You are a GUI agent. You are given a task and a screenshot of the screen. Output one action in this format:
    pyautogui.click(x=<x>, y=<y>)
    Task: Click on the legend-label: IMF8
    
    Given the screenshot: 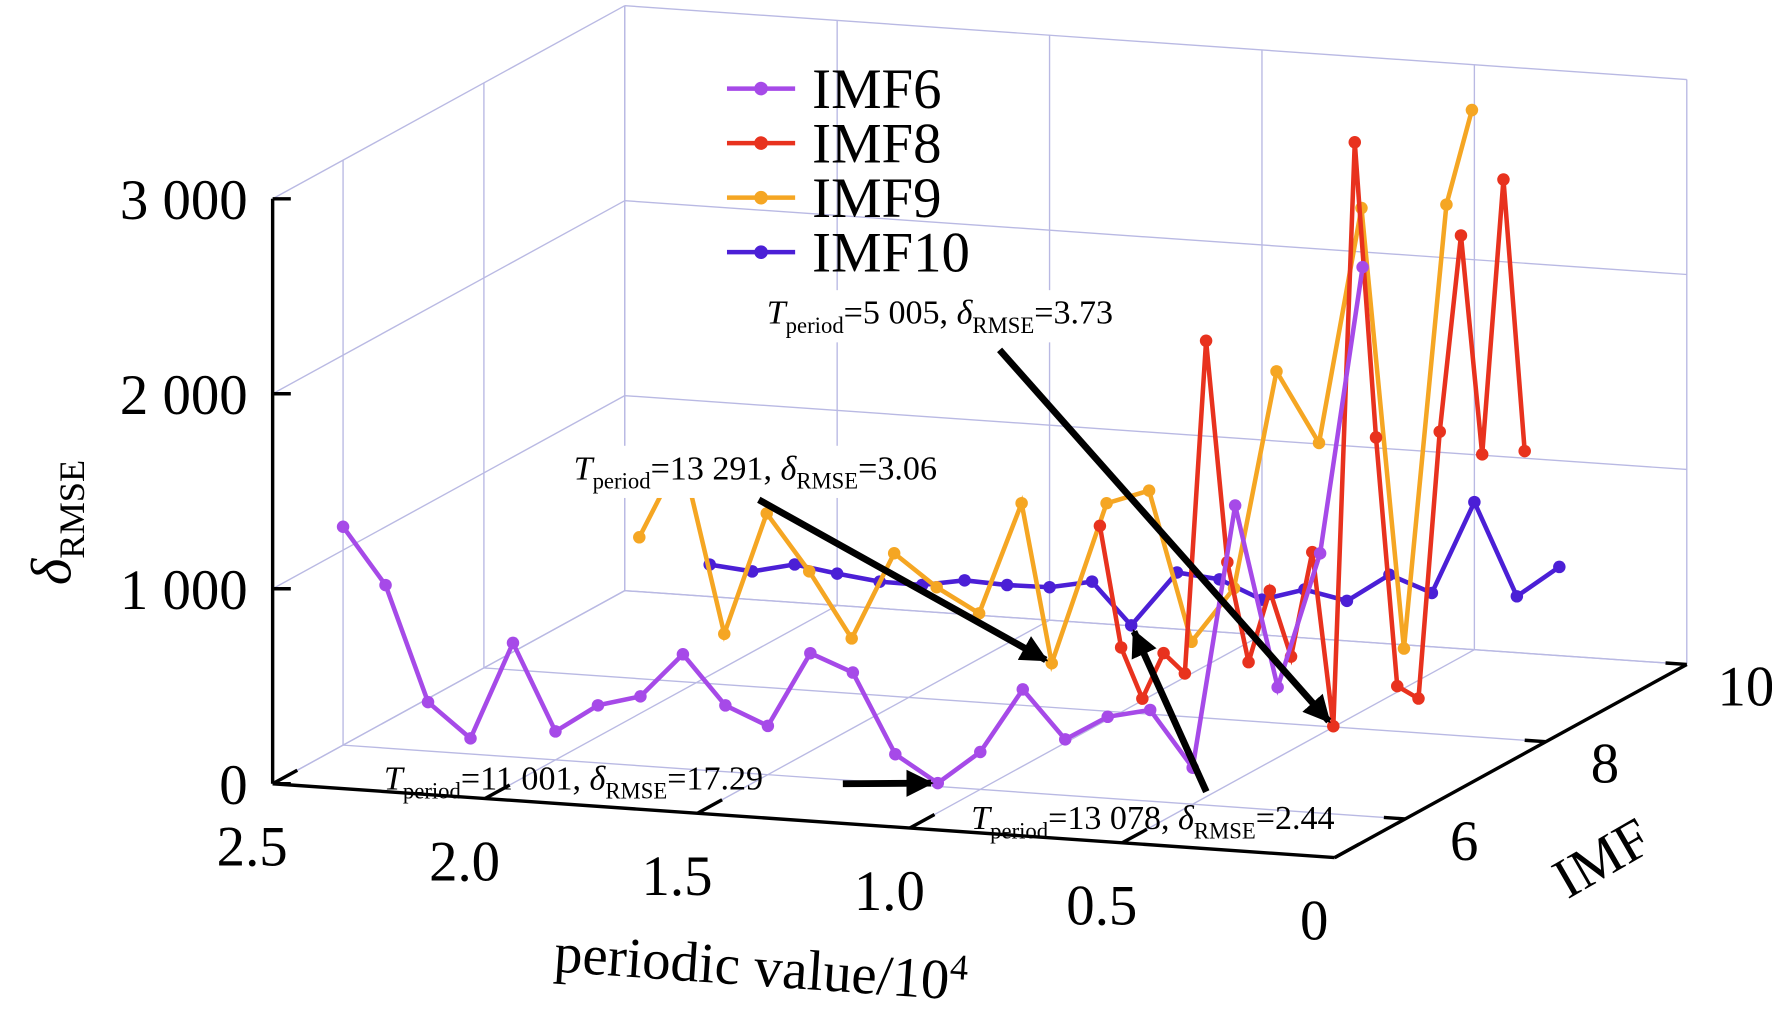 What is the action you would take?
    pyautogui.click(x=876, y=143)
    